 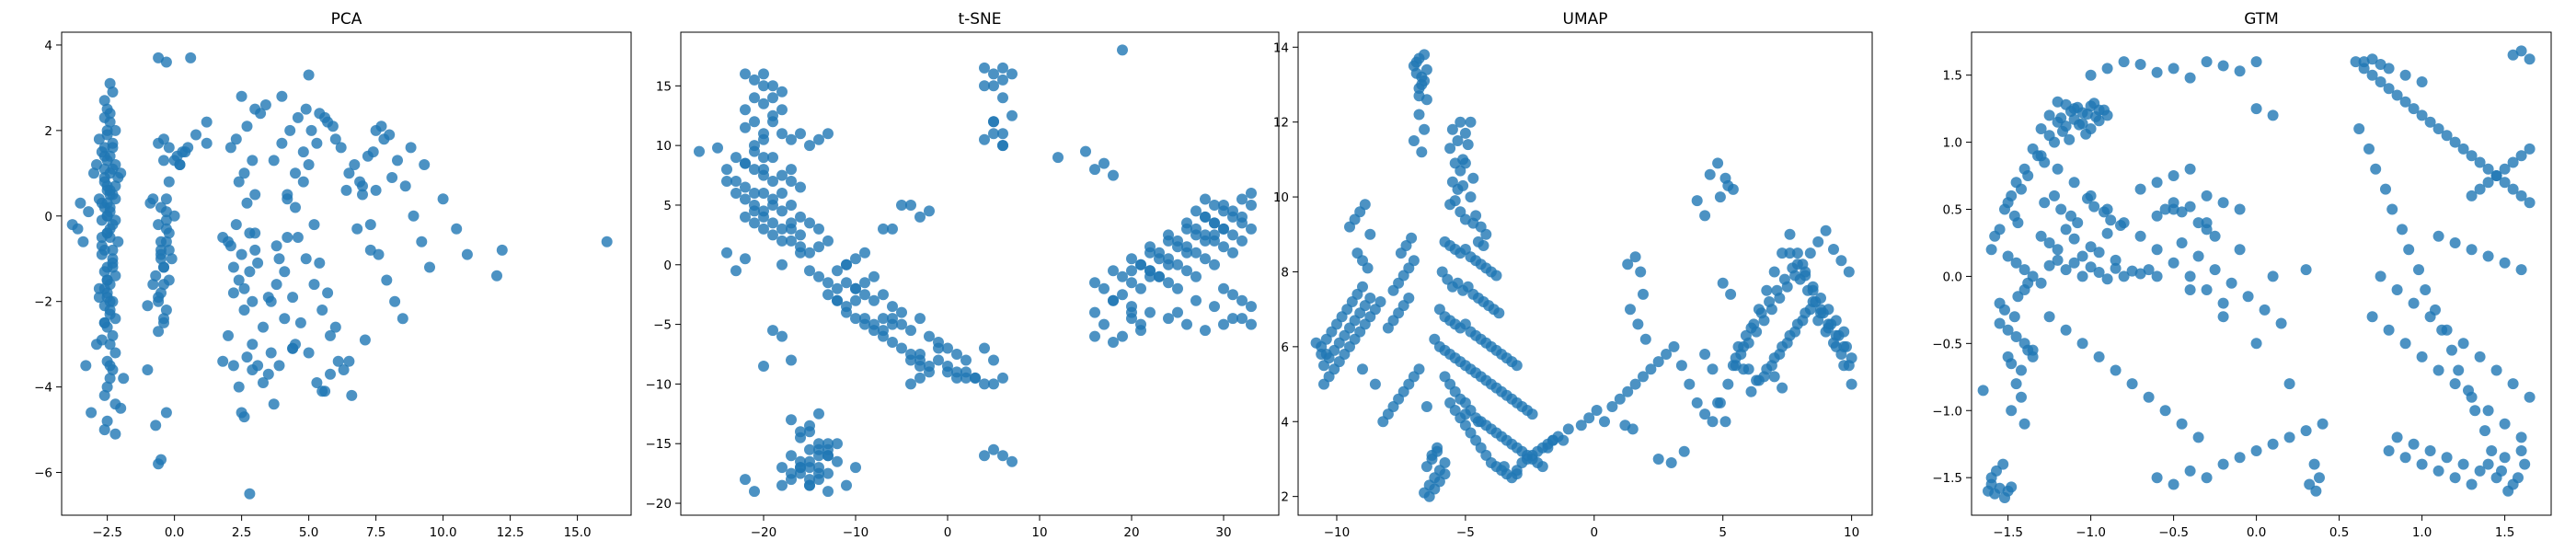 I want to click on x-tick-label: 20, so click(x=1131, y=532).